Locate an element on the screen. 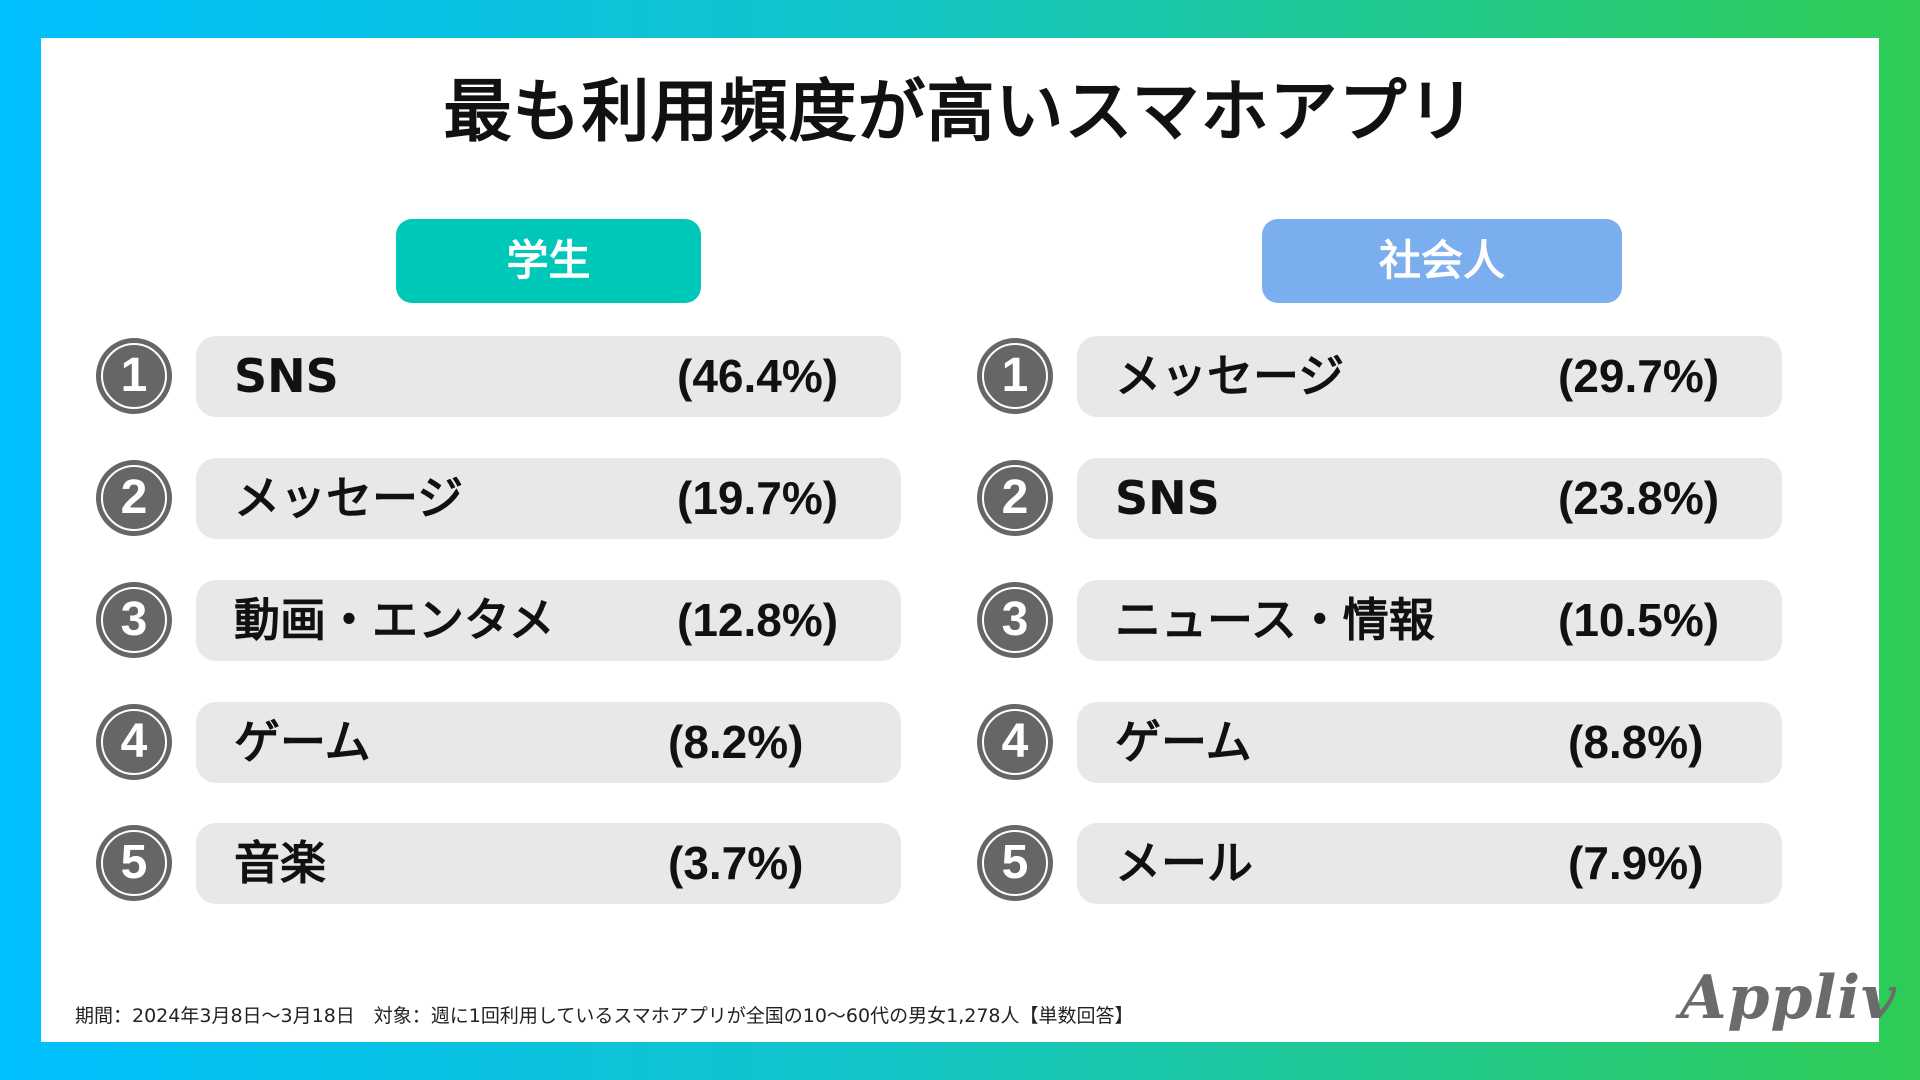 This screenshot has width=1920, height=1080. app-category-label: メール is located at coordinates (1184, 863).